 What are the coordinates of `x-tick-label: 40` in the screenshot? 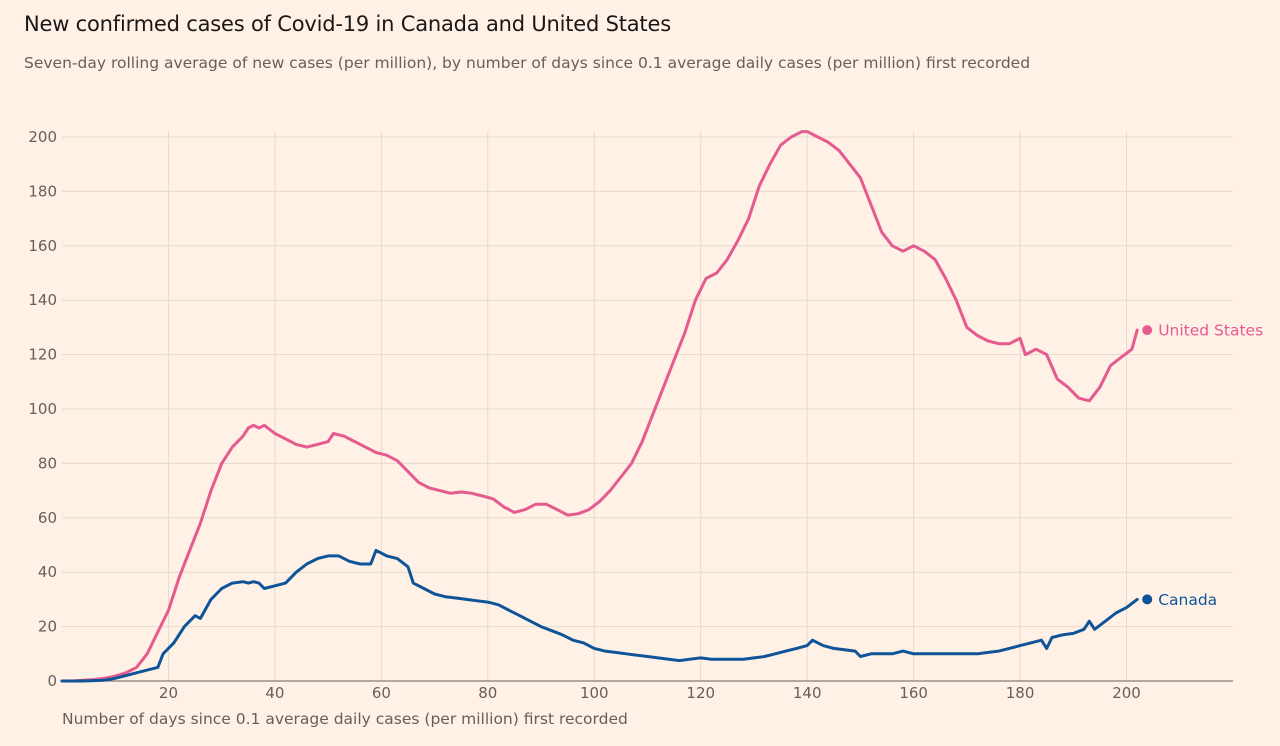 It's located at (274, 693).